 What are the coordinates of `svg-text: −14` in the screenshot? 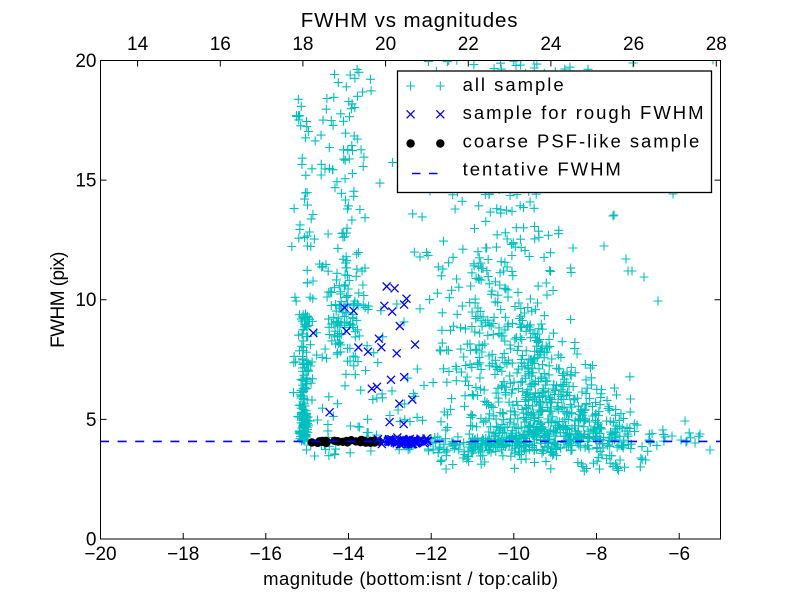 It's located at (348, 554).